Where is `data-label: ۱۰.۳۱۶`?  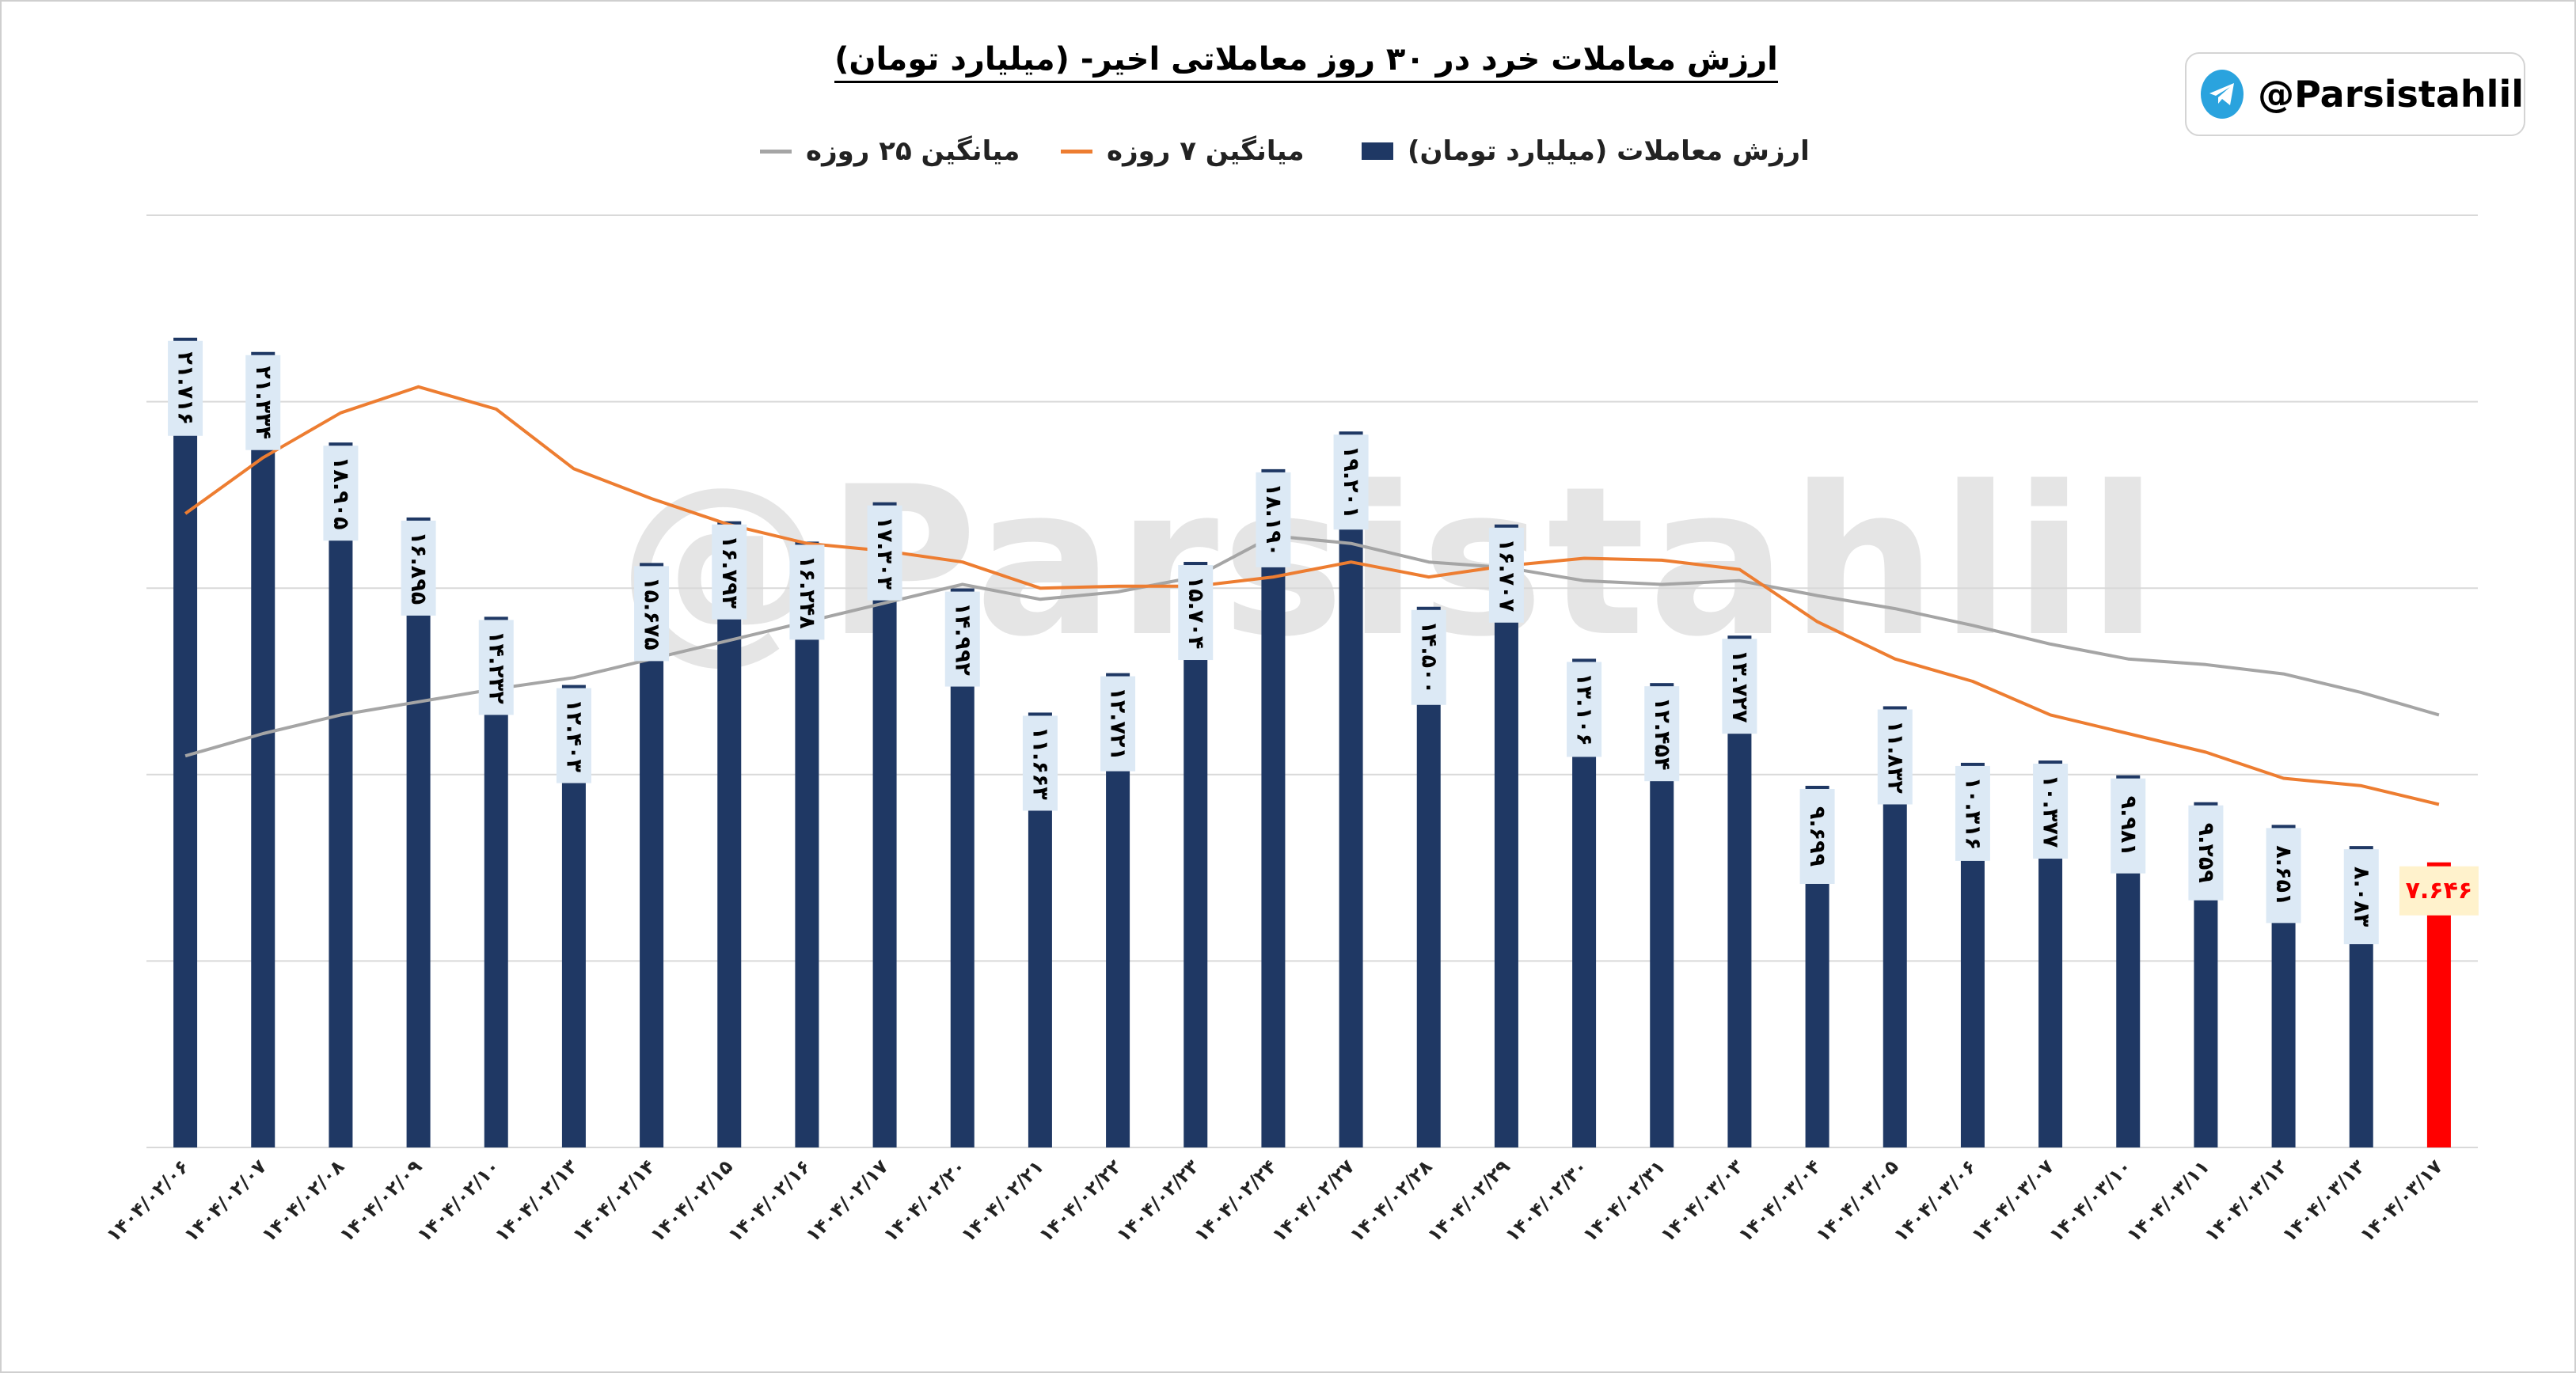 data-label: ۱۰.۳۱۶ is located at coordinates (1973, 814).